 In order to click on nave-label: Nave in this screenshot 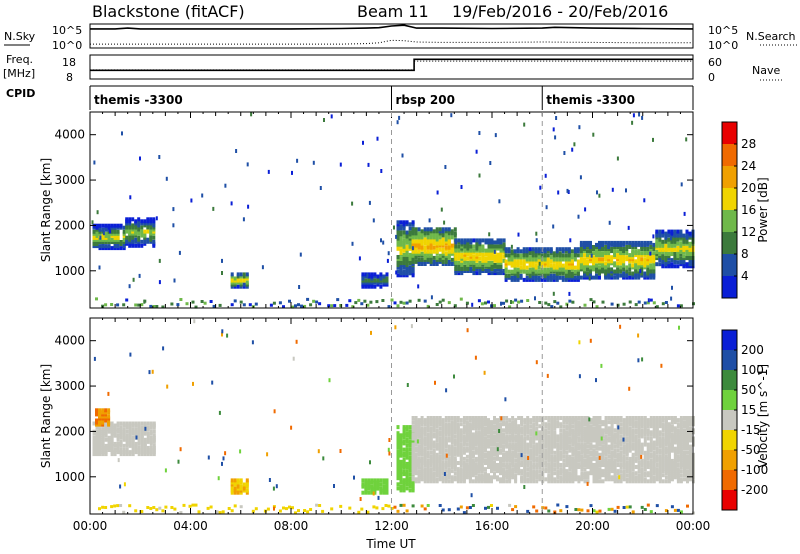, I will do `click(766, 70)`.